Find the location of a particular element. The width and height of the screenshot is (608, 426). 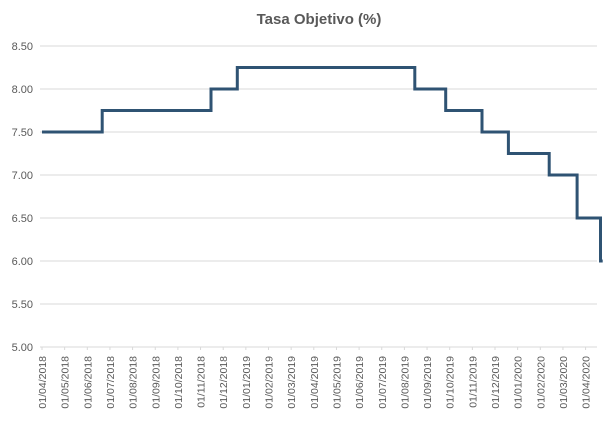

x-axis-tick-label: 01/02/2019 is located at coordinates (270, 382).